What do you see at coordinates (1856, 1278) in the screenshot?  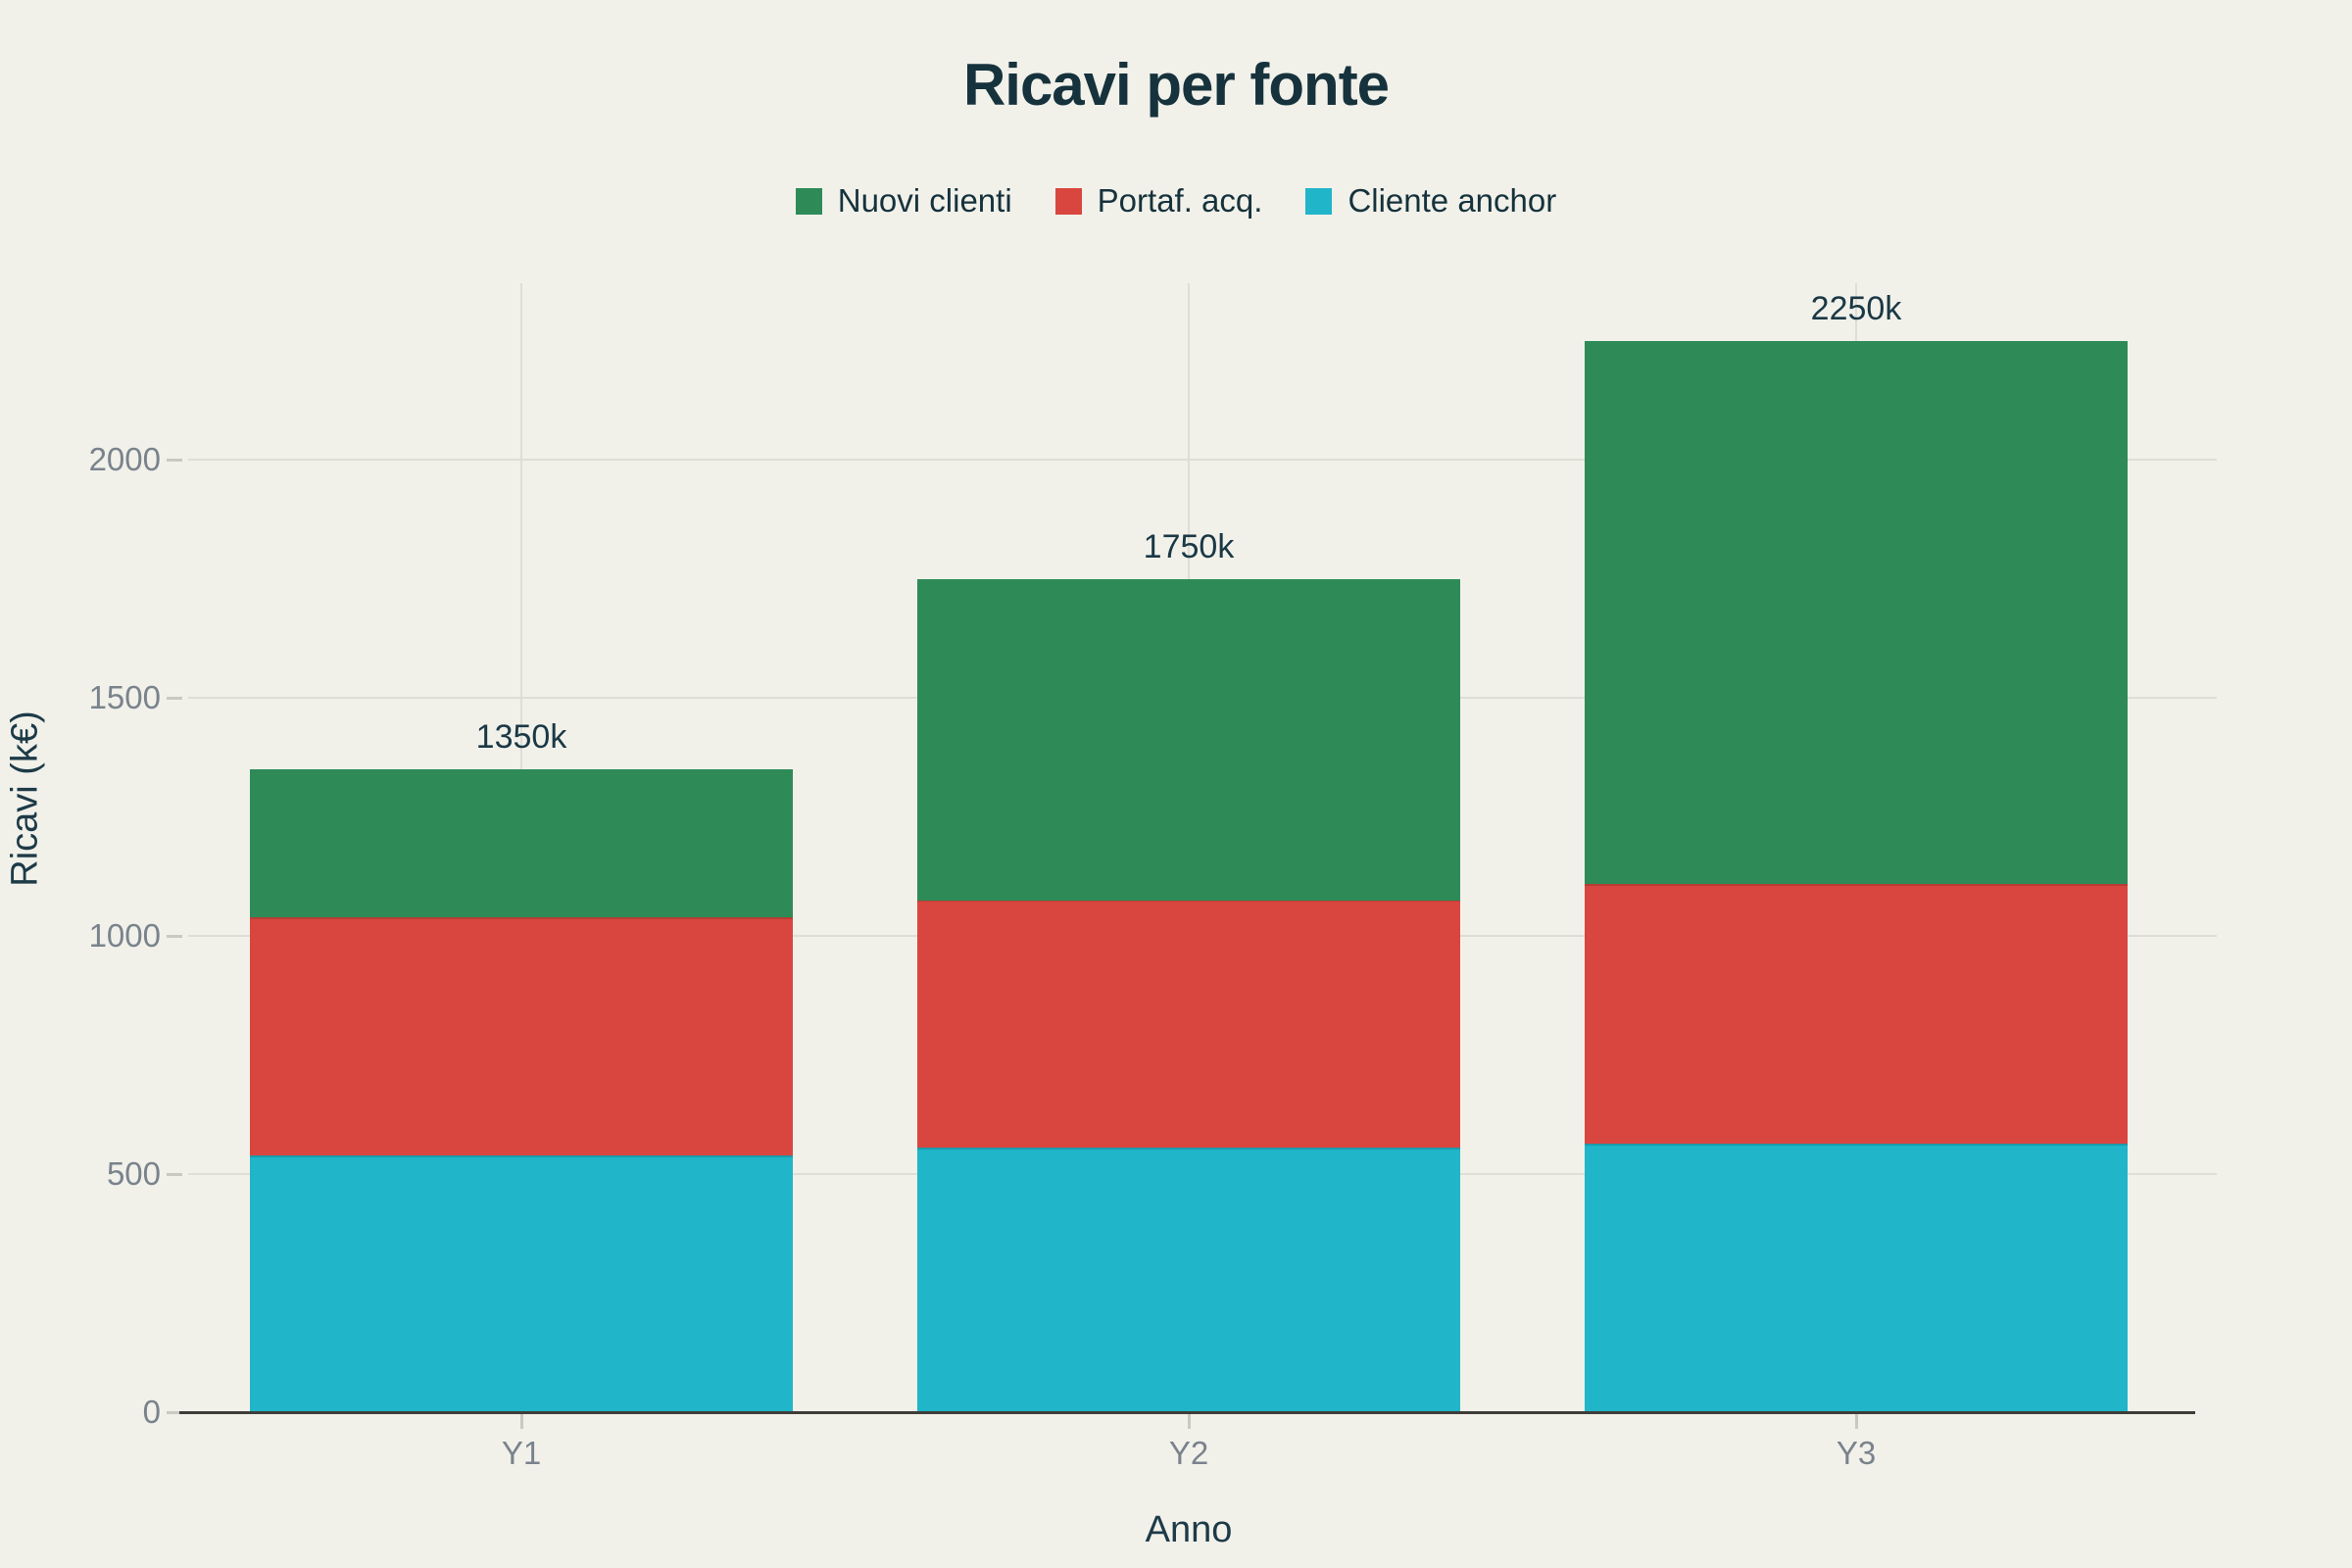 I see `bar-y3-segment-cliente-anchor` at bounding box center [1856, 1278].